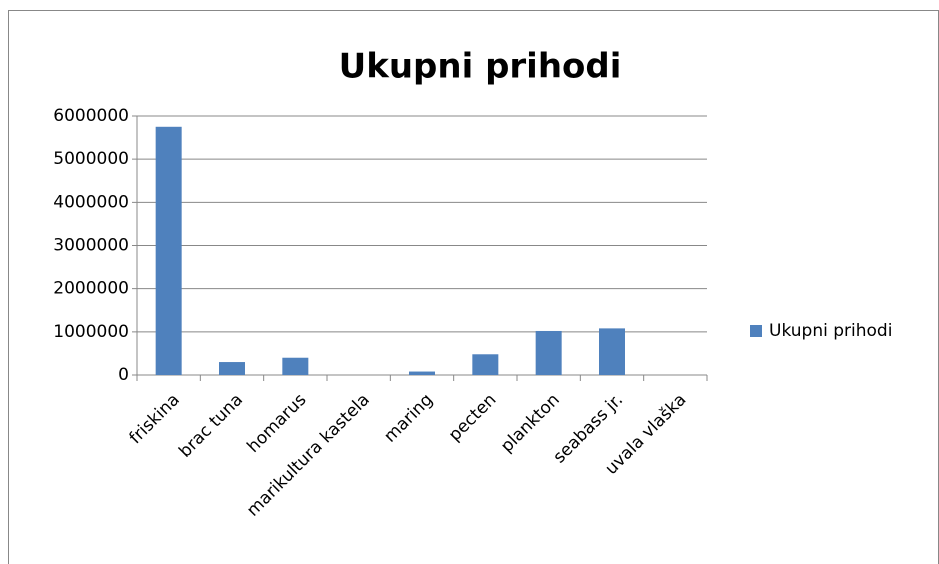 This screenshot has width=939, height=564. What do you see at coordinates (473, 418) in the screenshot?
I see `x-tick-label: pecten` at bounding box center [473, 418].